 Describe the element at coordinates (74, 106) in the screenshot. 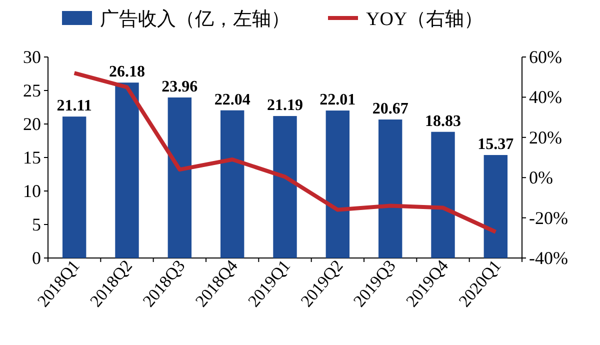

I see `data-label: 21.11` at that location.